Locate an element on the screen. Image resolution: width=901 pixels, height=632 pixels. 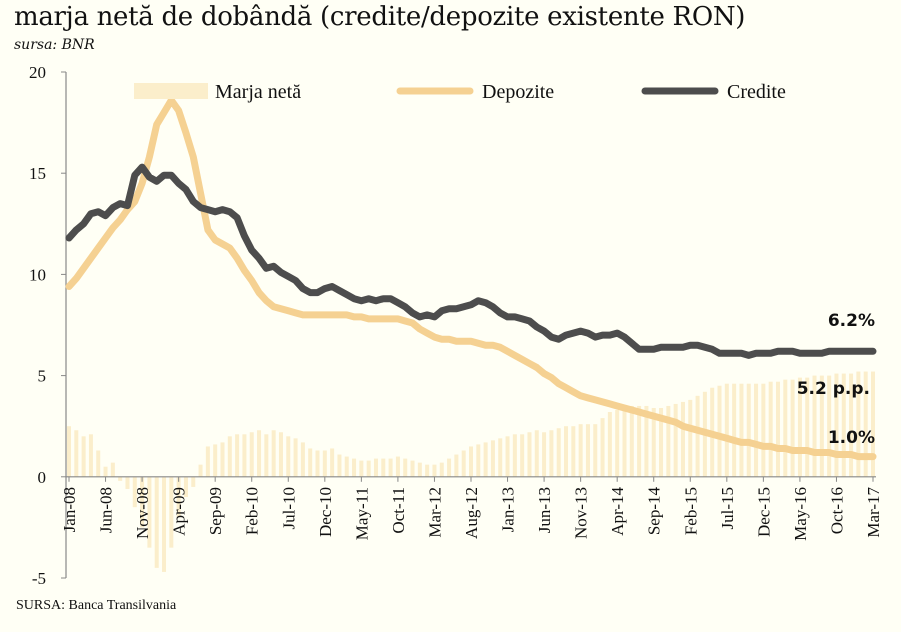
x-tick-label: Aug-12 is located at coordinates (471, 513).